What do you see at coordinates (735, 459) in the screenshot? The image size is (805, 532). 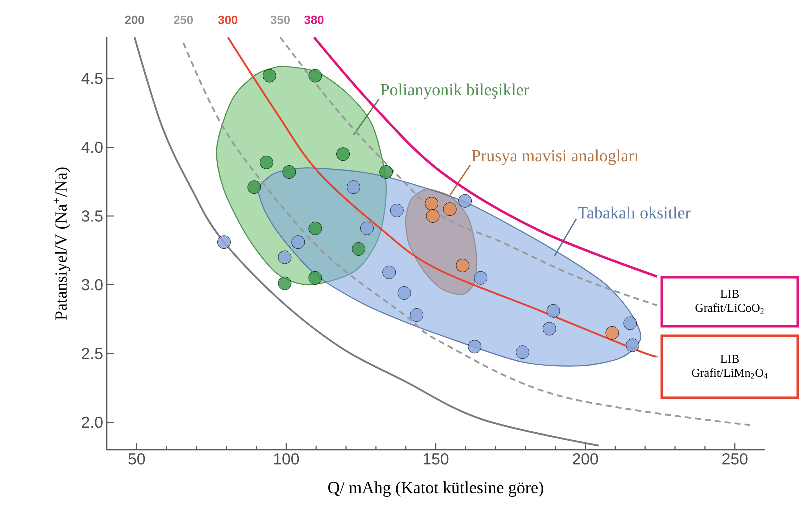 I see `x-tick-label: 250` at bounding box center [735, 459].